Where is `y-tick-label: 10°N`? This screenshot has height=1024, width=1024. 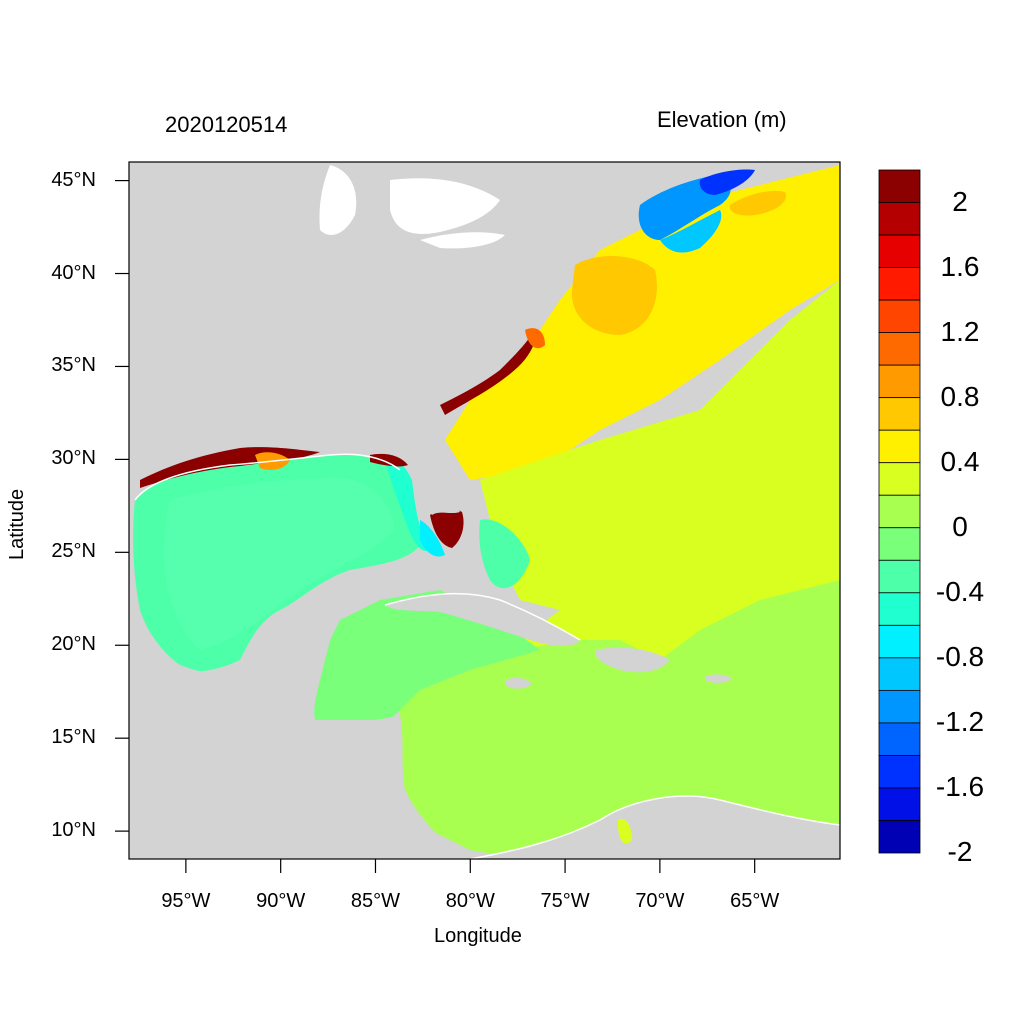
y-tick-label: 10°N is located at coordinates (73, 830).